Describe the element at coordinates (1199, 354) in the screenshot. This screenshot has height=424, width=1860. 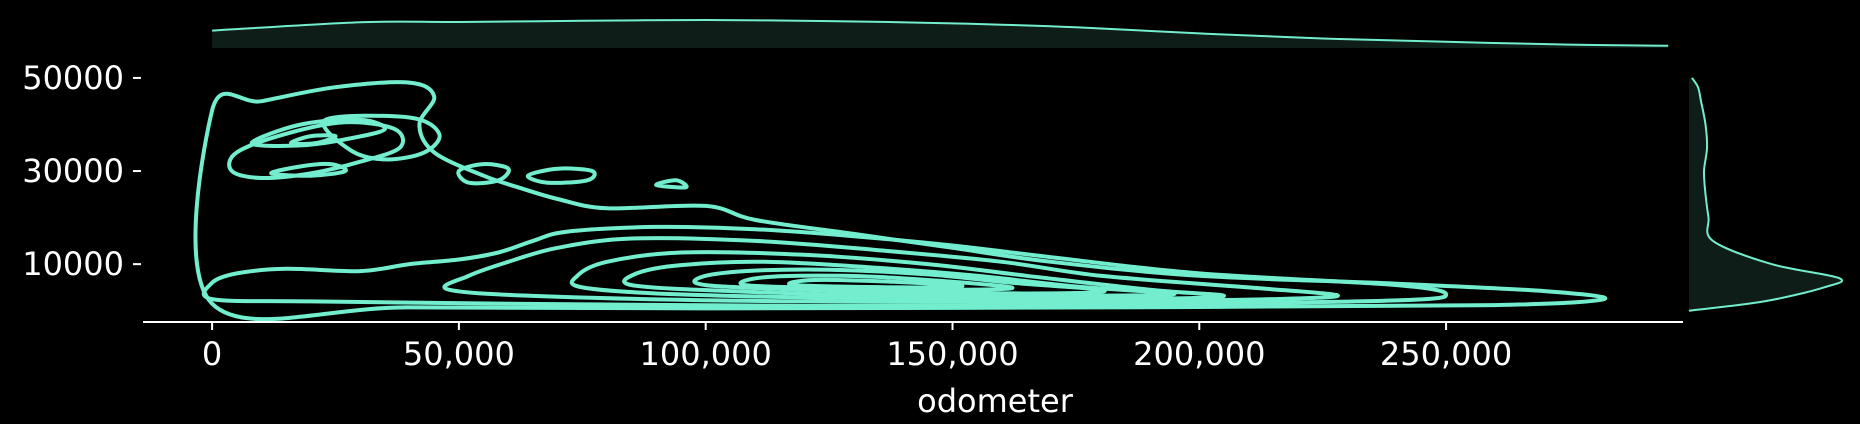
I see `x-tick-label: 200,000` at that location.